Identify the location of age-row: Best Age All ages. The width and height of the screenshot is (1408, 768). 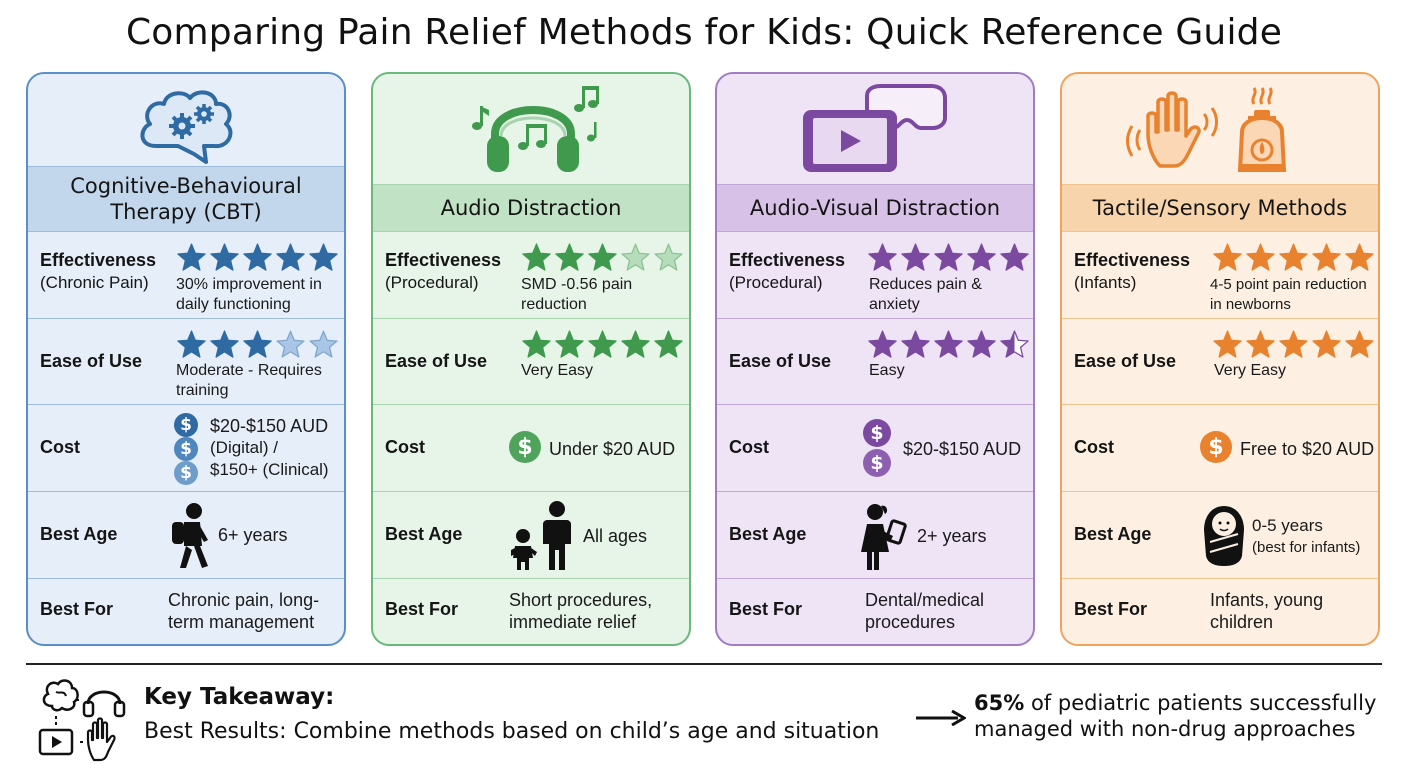
(531, 534).